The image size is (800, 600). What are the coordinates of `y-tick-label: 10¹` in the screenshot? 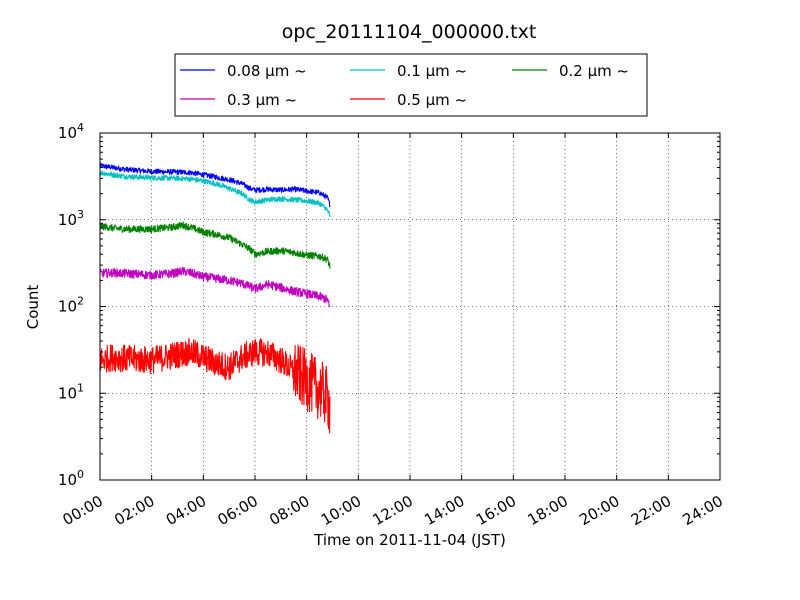 It's located at (71, 391).